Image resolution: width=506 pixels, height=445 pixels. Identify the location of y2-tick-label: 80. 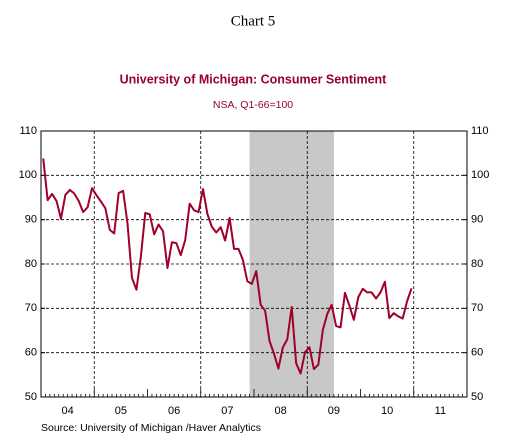
(477, 264).